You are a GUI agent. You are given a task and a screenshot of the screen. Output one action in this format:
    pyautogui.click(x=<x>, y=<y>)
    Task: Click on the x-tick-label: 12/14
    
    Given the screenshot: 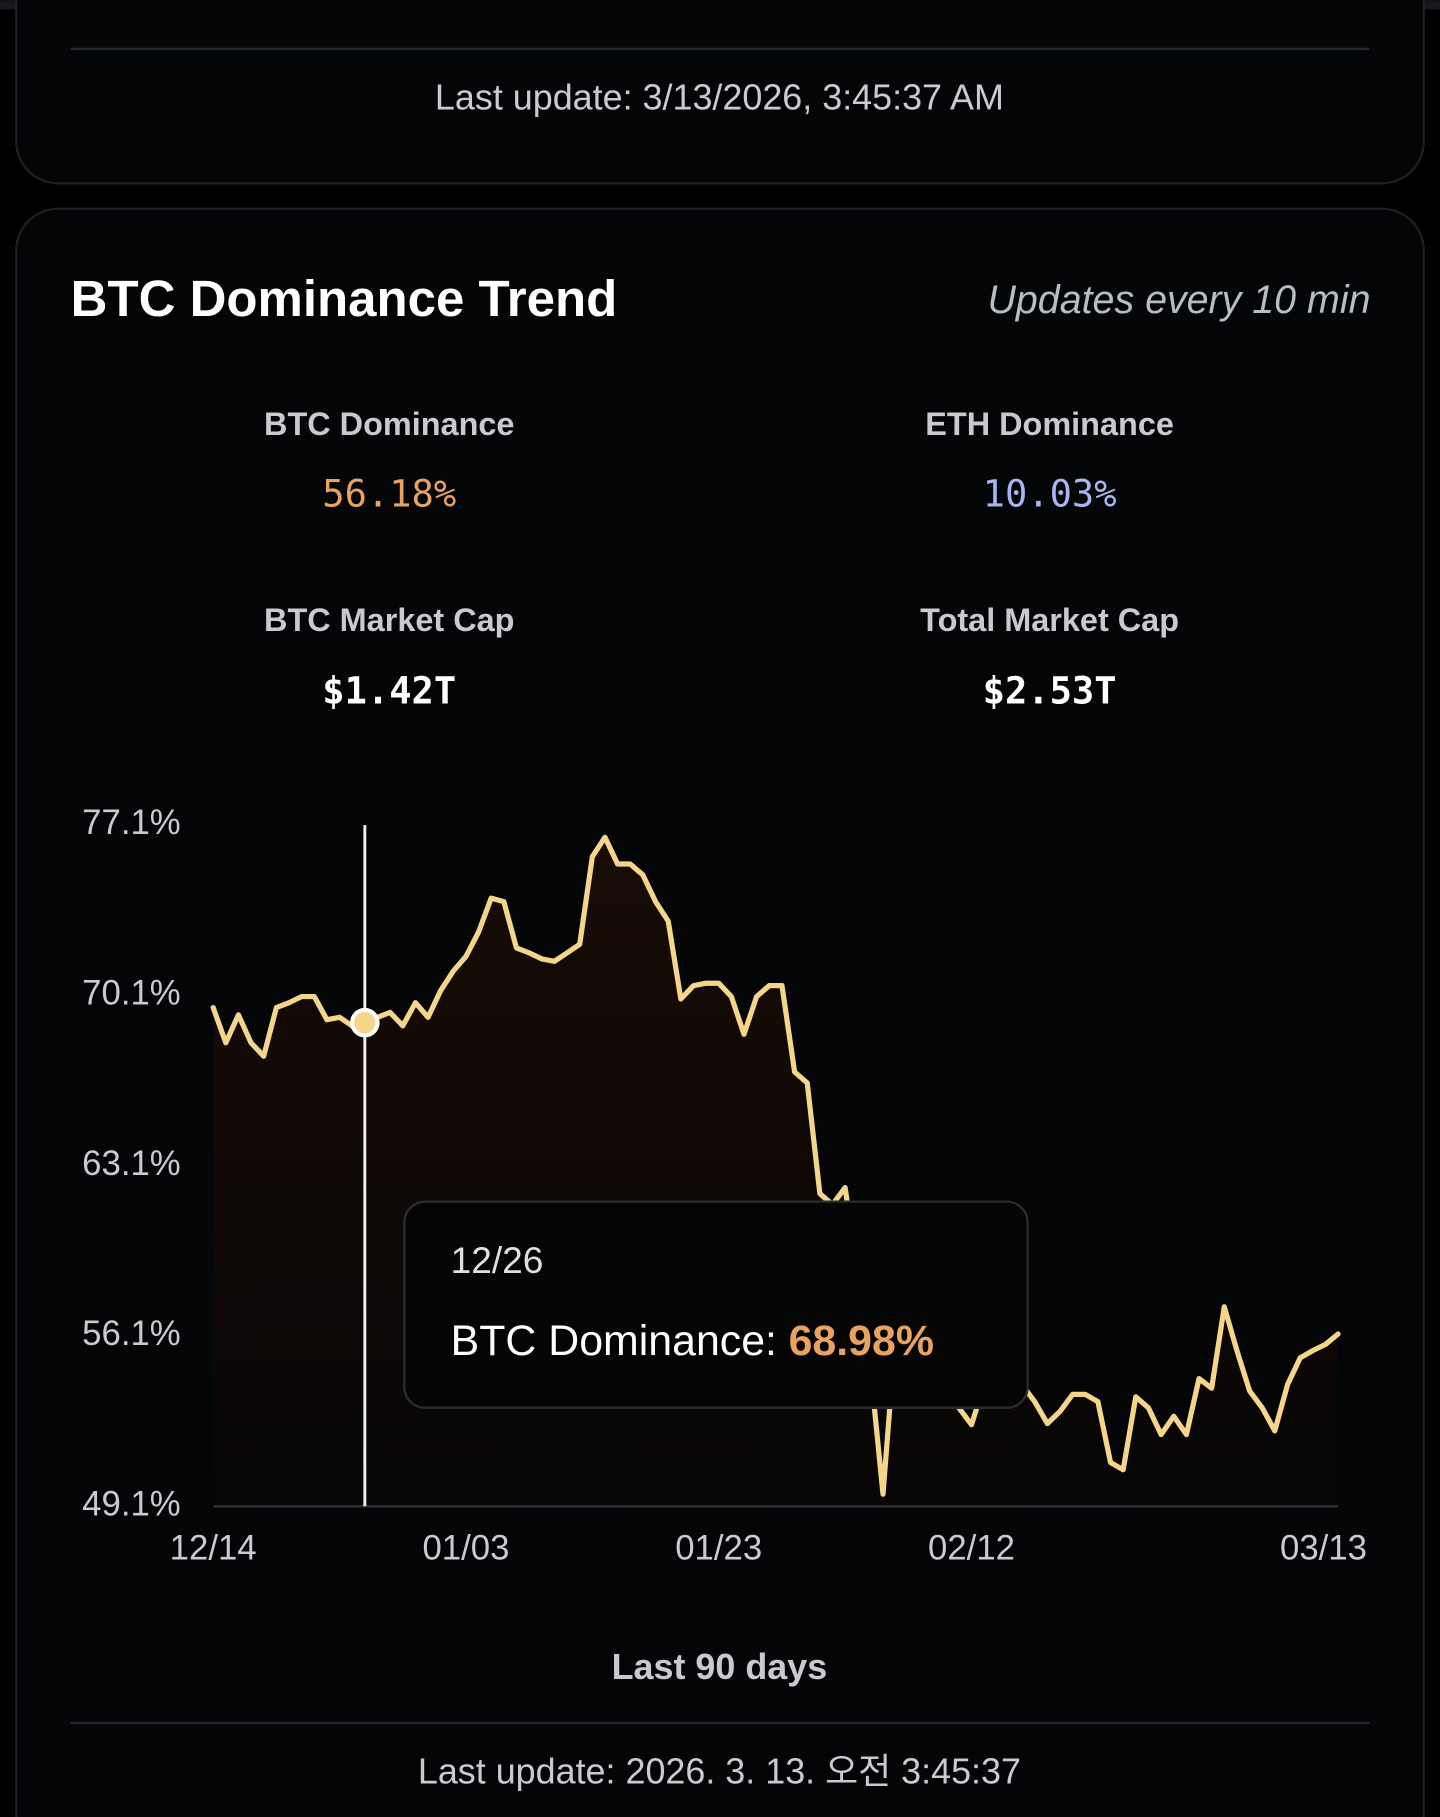 What is the action you would take?
    pyautogui.click(x=213, y=1548)
    